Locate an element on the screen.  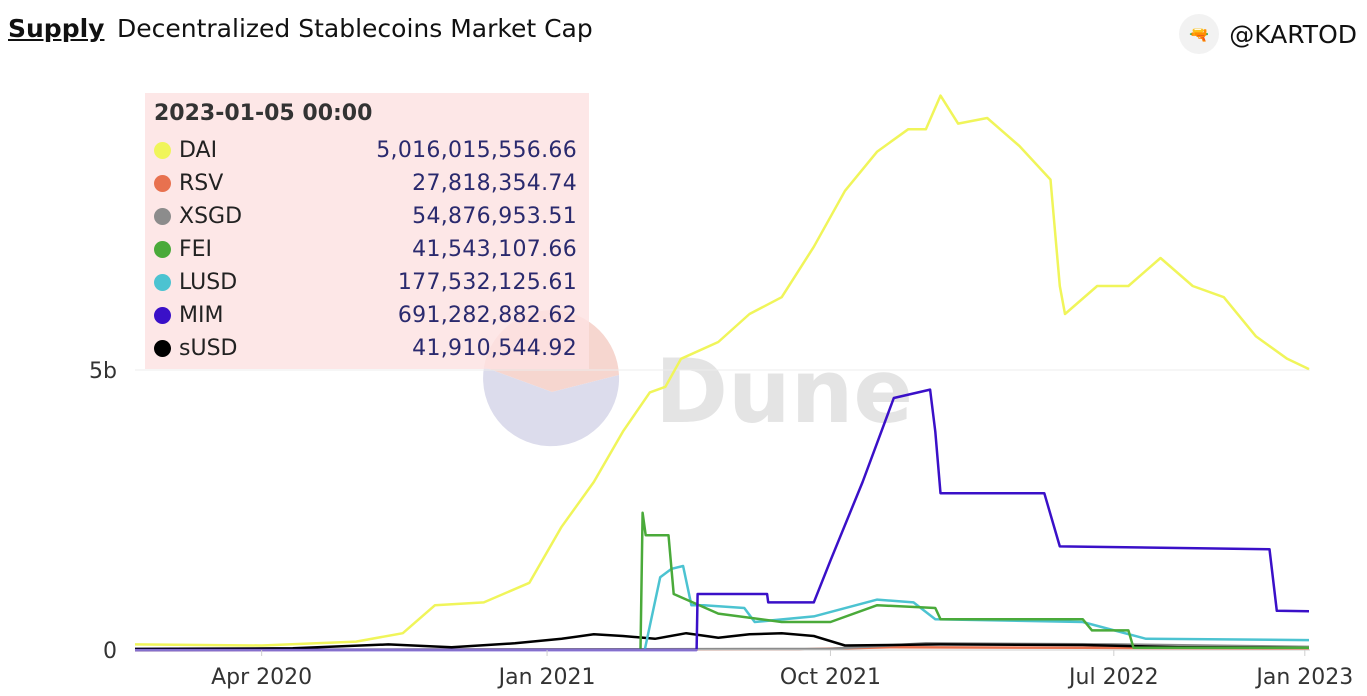
x-tick-label: Jul 2022 is located at coordinates (1113, 677).